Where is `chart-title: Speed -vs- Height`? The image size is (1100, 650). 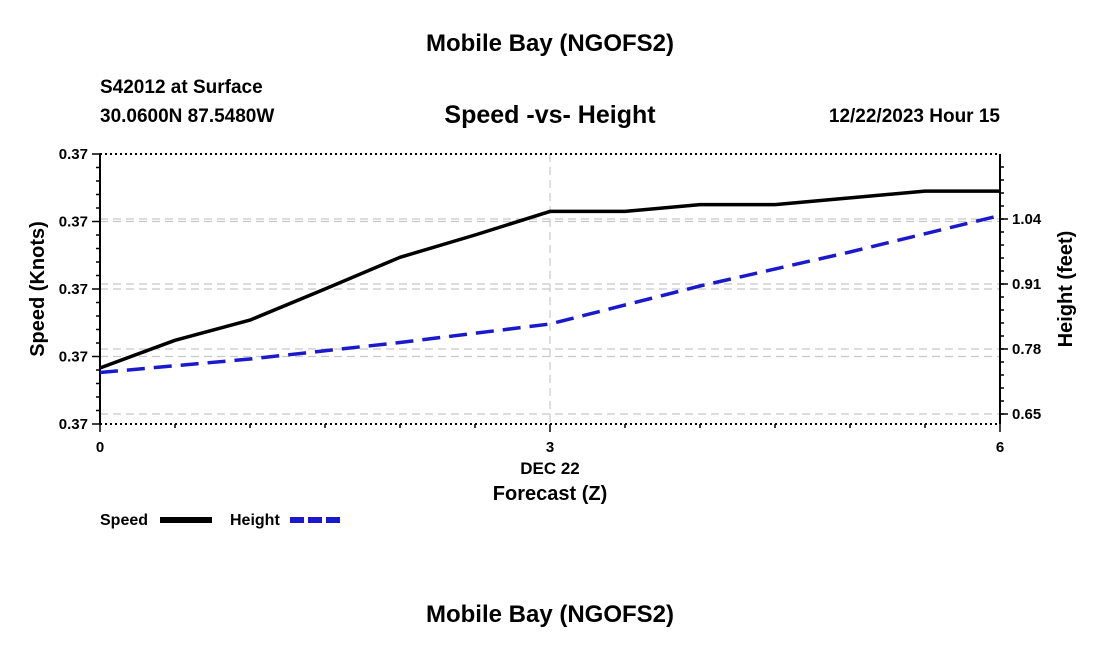
chart-title: Speed -vs- Height is located at coordinates (550, 115).